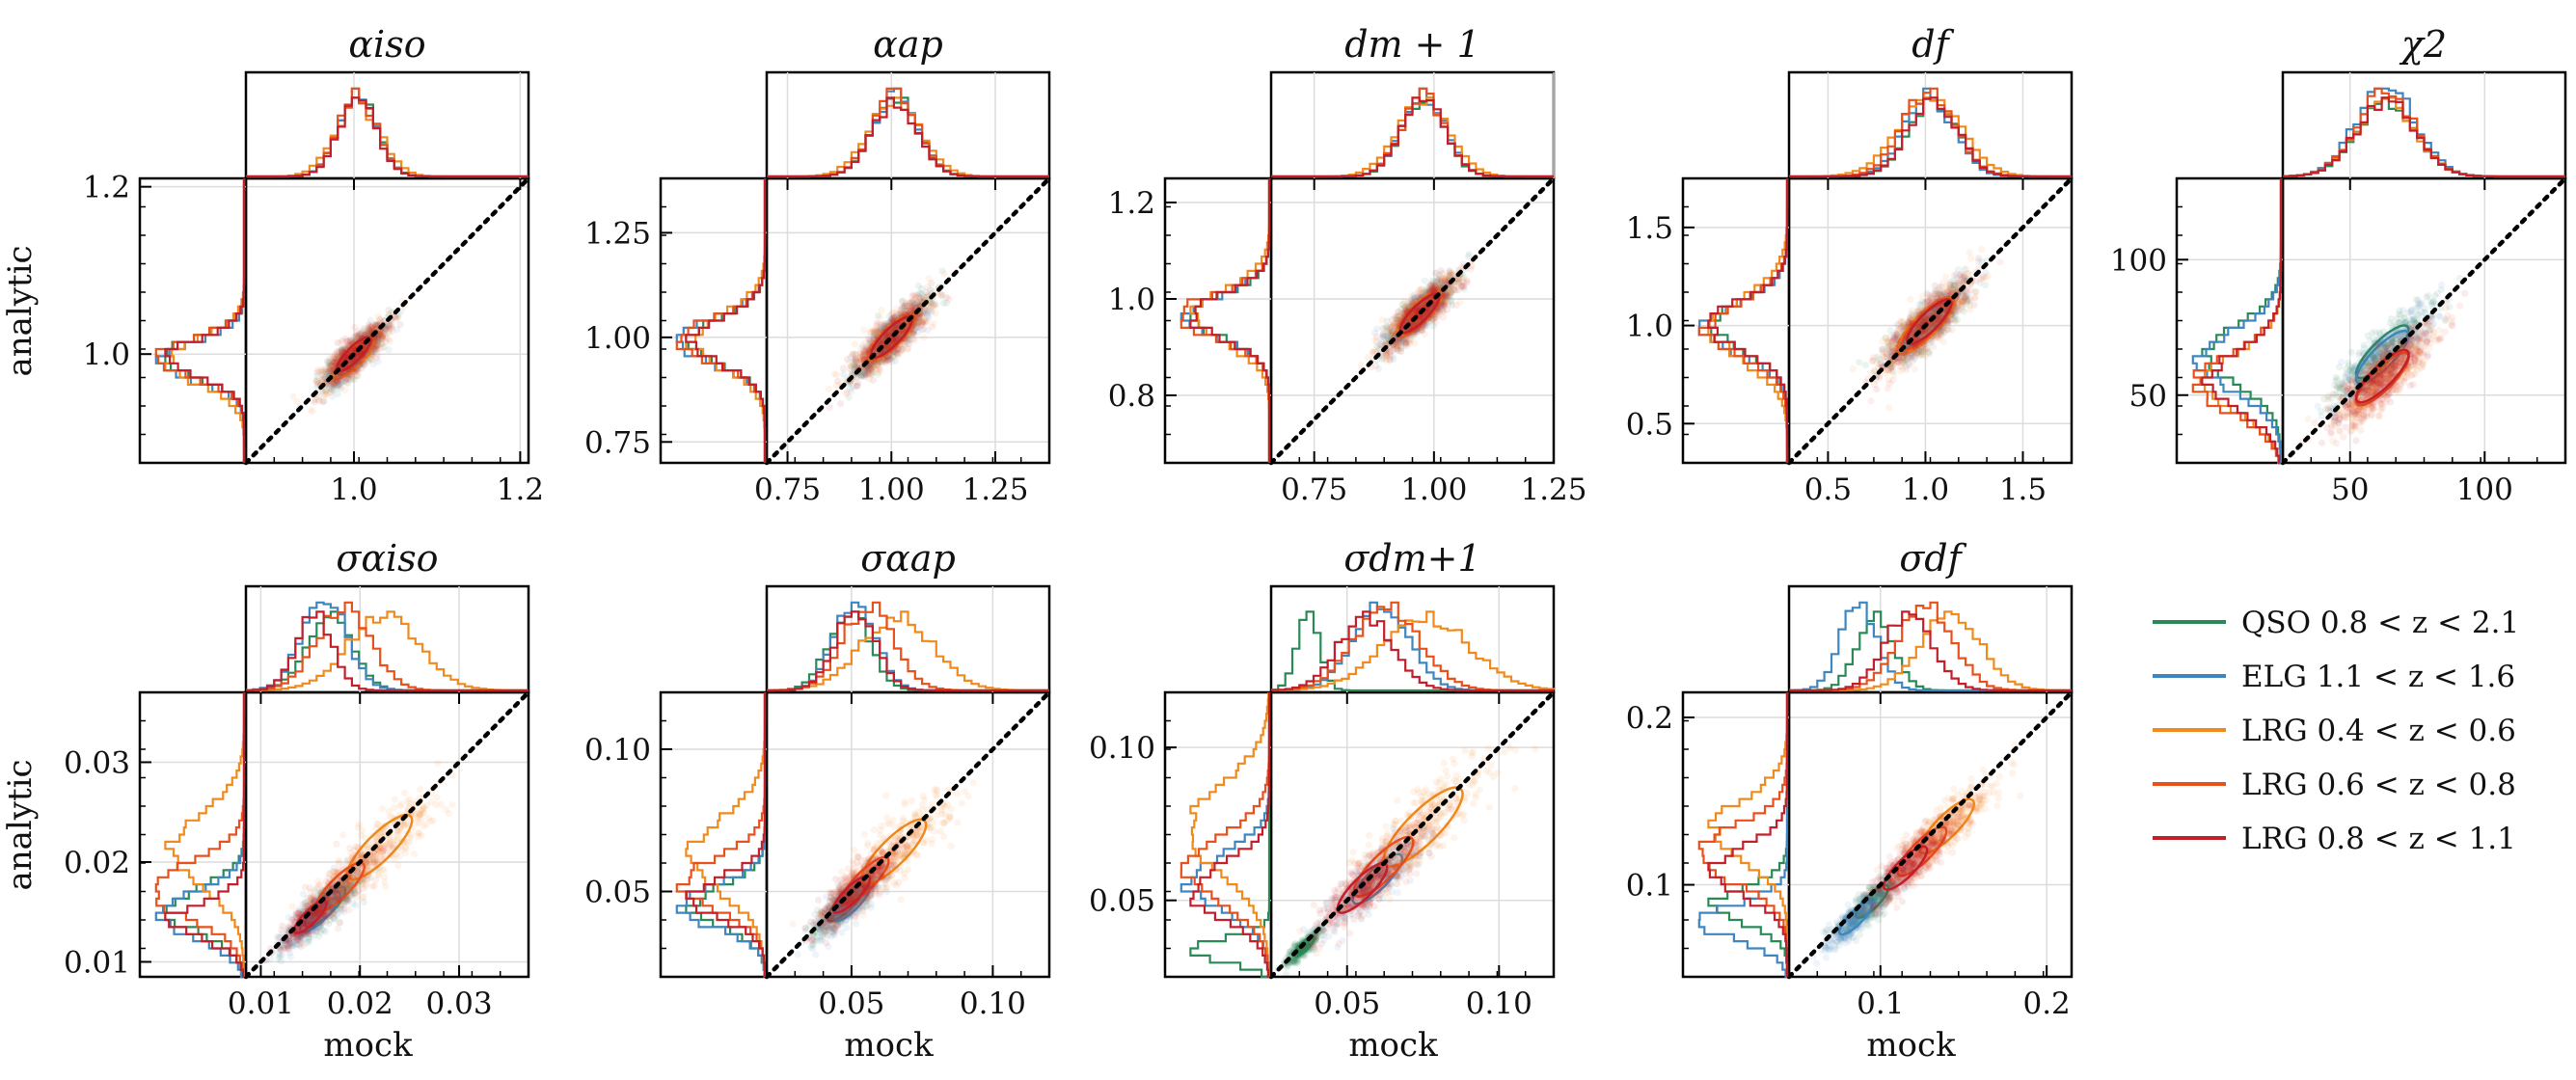  Describe the element at coordinates (891, 489) in the screenshot. I see `x-tick-label: 1.00` at that location.